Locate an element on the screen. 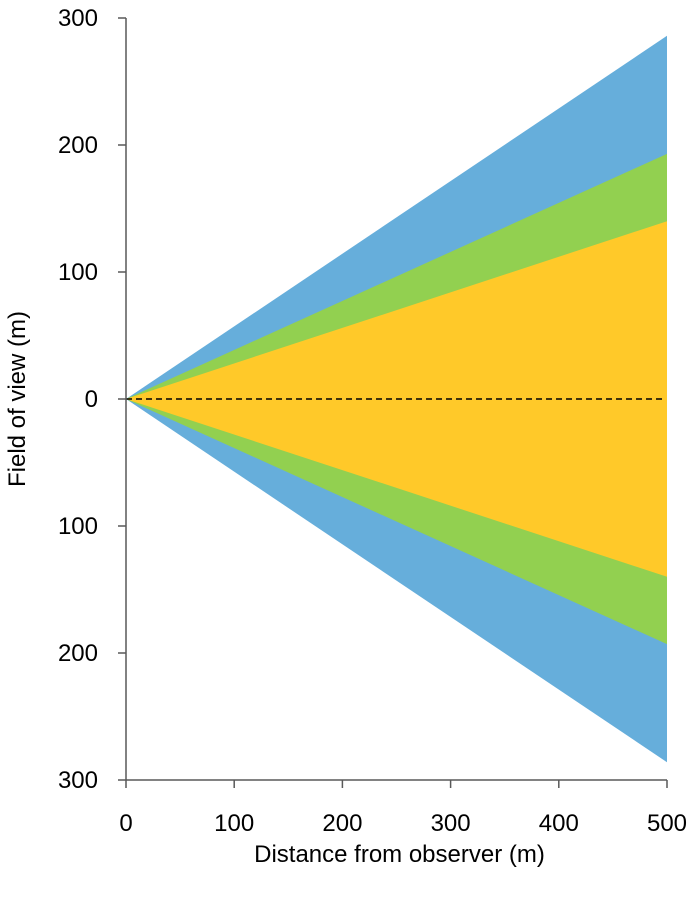  y-axis-title: Field of view (m) is located at coordinates (17, 399).